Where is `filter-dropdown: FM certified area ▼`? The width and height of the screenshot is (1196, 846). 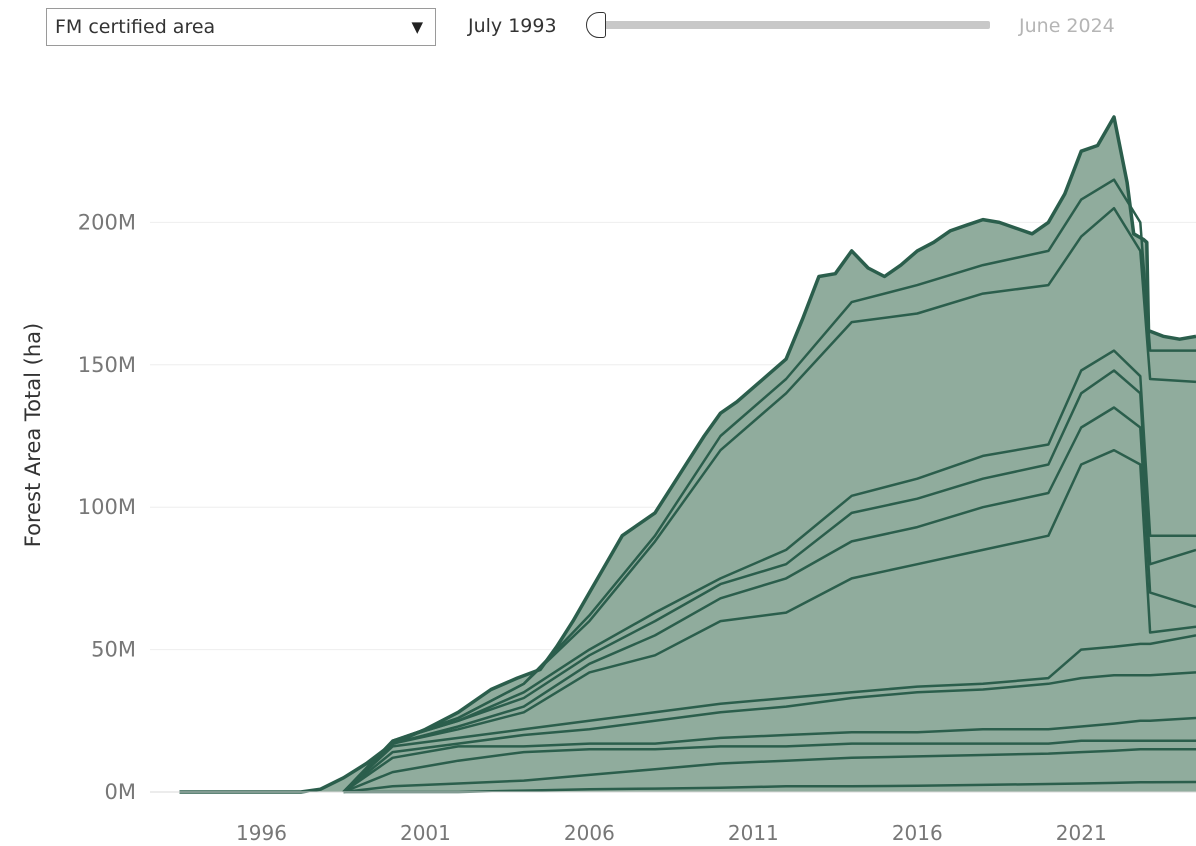 filter-dropdown: FM certified area ▼ is located at coordinates (241, 27).